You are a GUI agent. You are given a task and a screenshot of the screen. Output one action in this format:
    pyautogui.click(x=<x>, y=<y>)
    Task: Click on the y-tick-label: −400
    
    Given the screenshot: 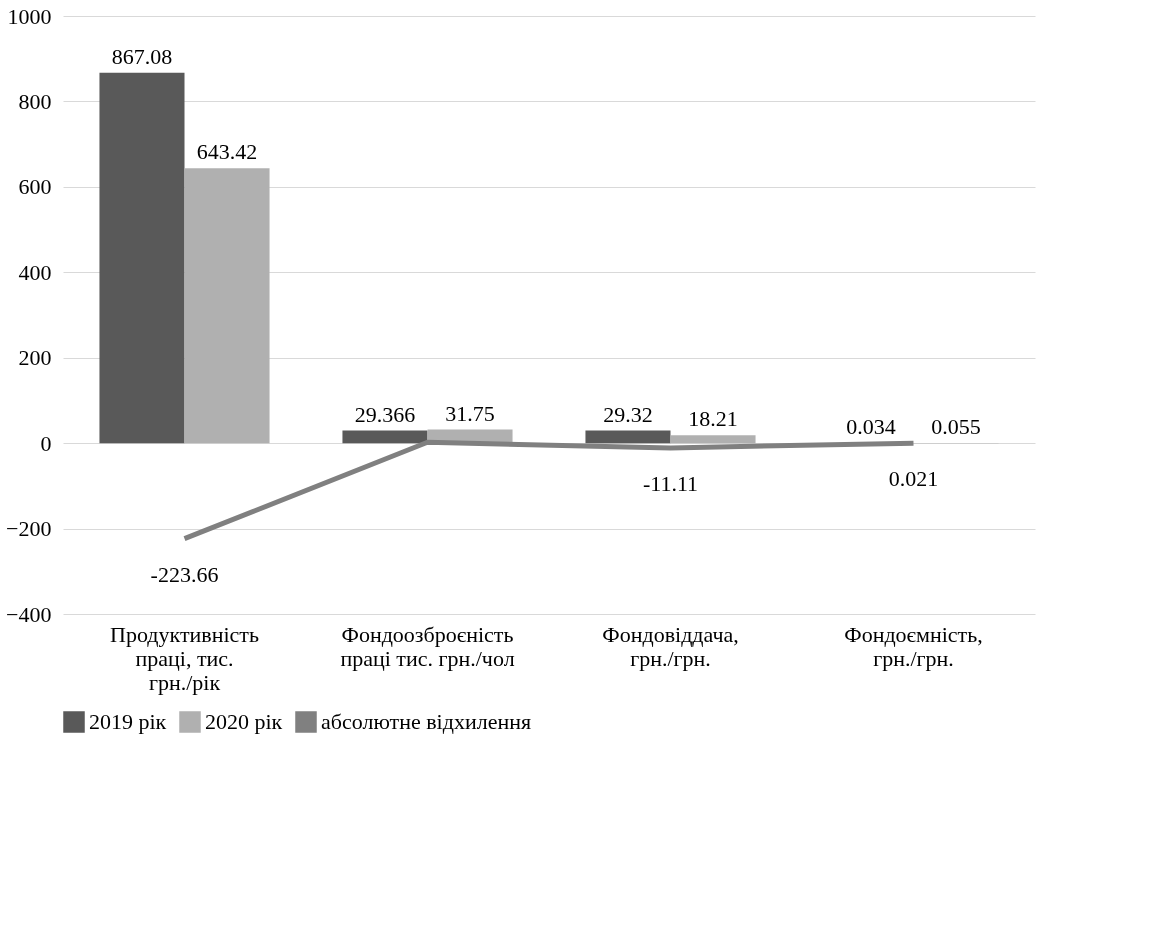 What is the action you would take?
    pyautogui.click(x=29, y=614)
    